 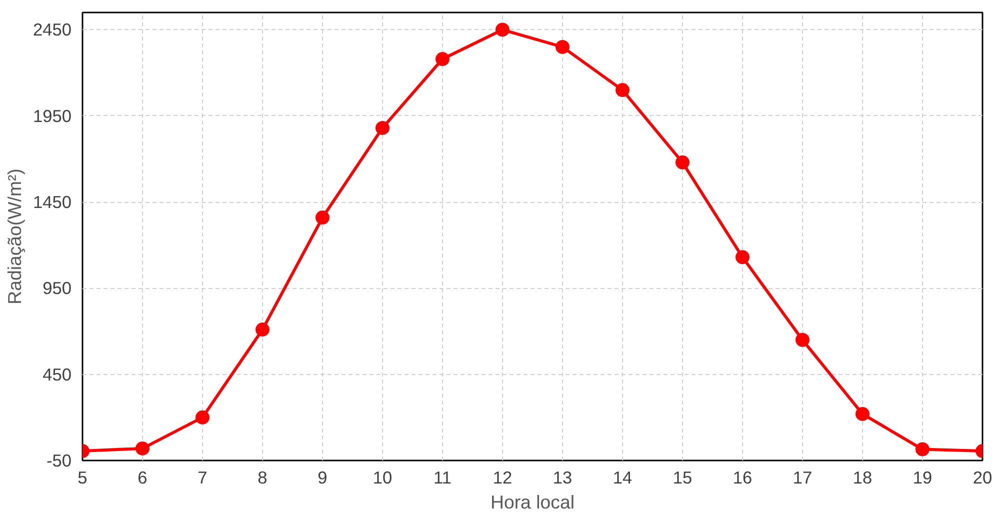 I want to click on y-tick-label: 950, so click(x=57, y=288).